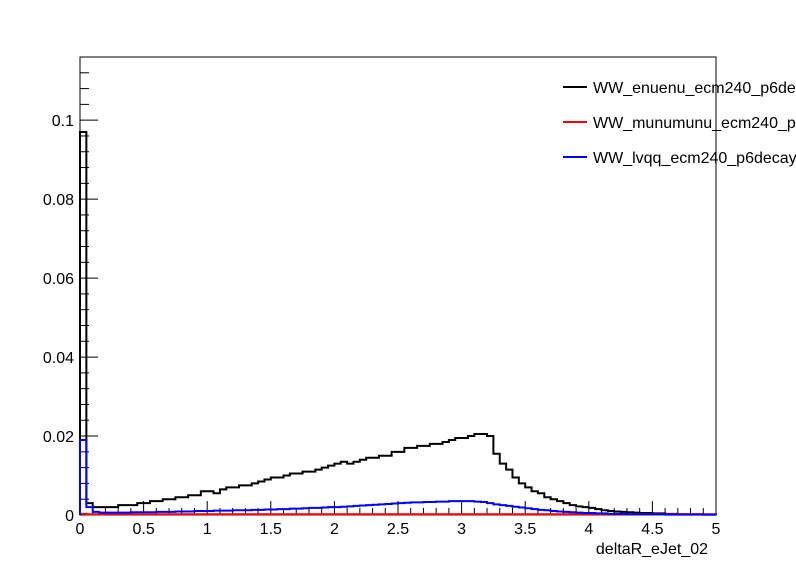 This screenshot has width=796, height=572. What do you see at coordinates (525, 529) in the screenshot?
I see `x-tick-label: 3.5` at bounding box center [525, 529].